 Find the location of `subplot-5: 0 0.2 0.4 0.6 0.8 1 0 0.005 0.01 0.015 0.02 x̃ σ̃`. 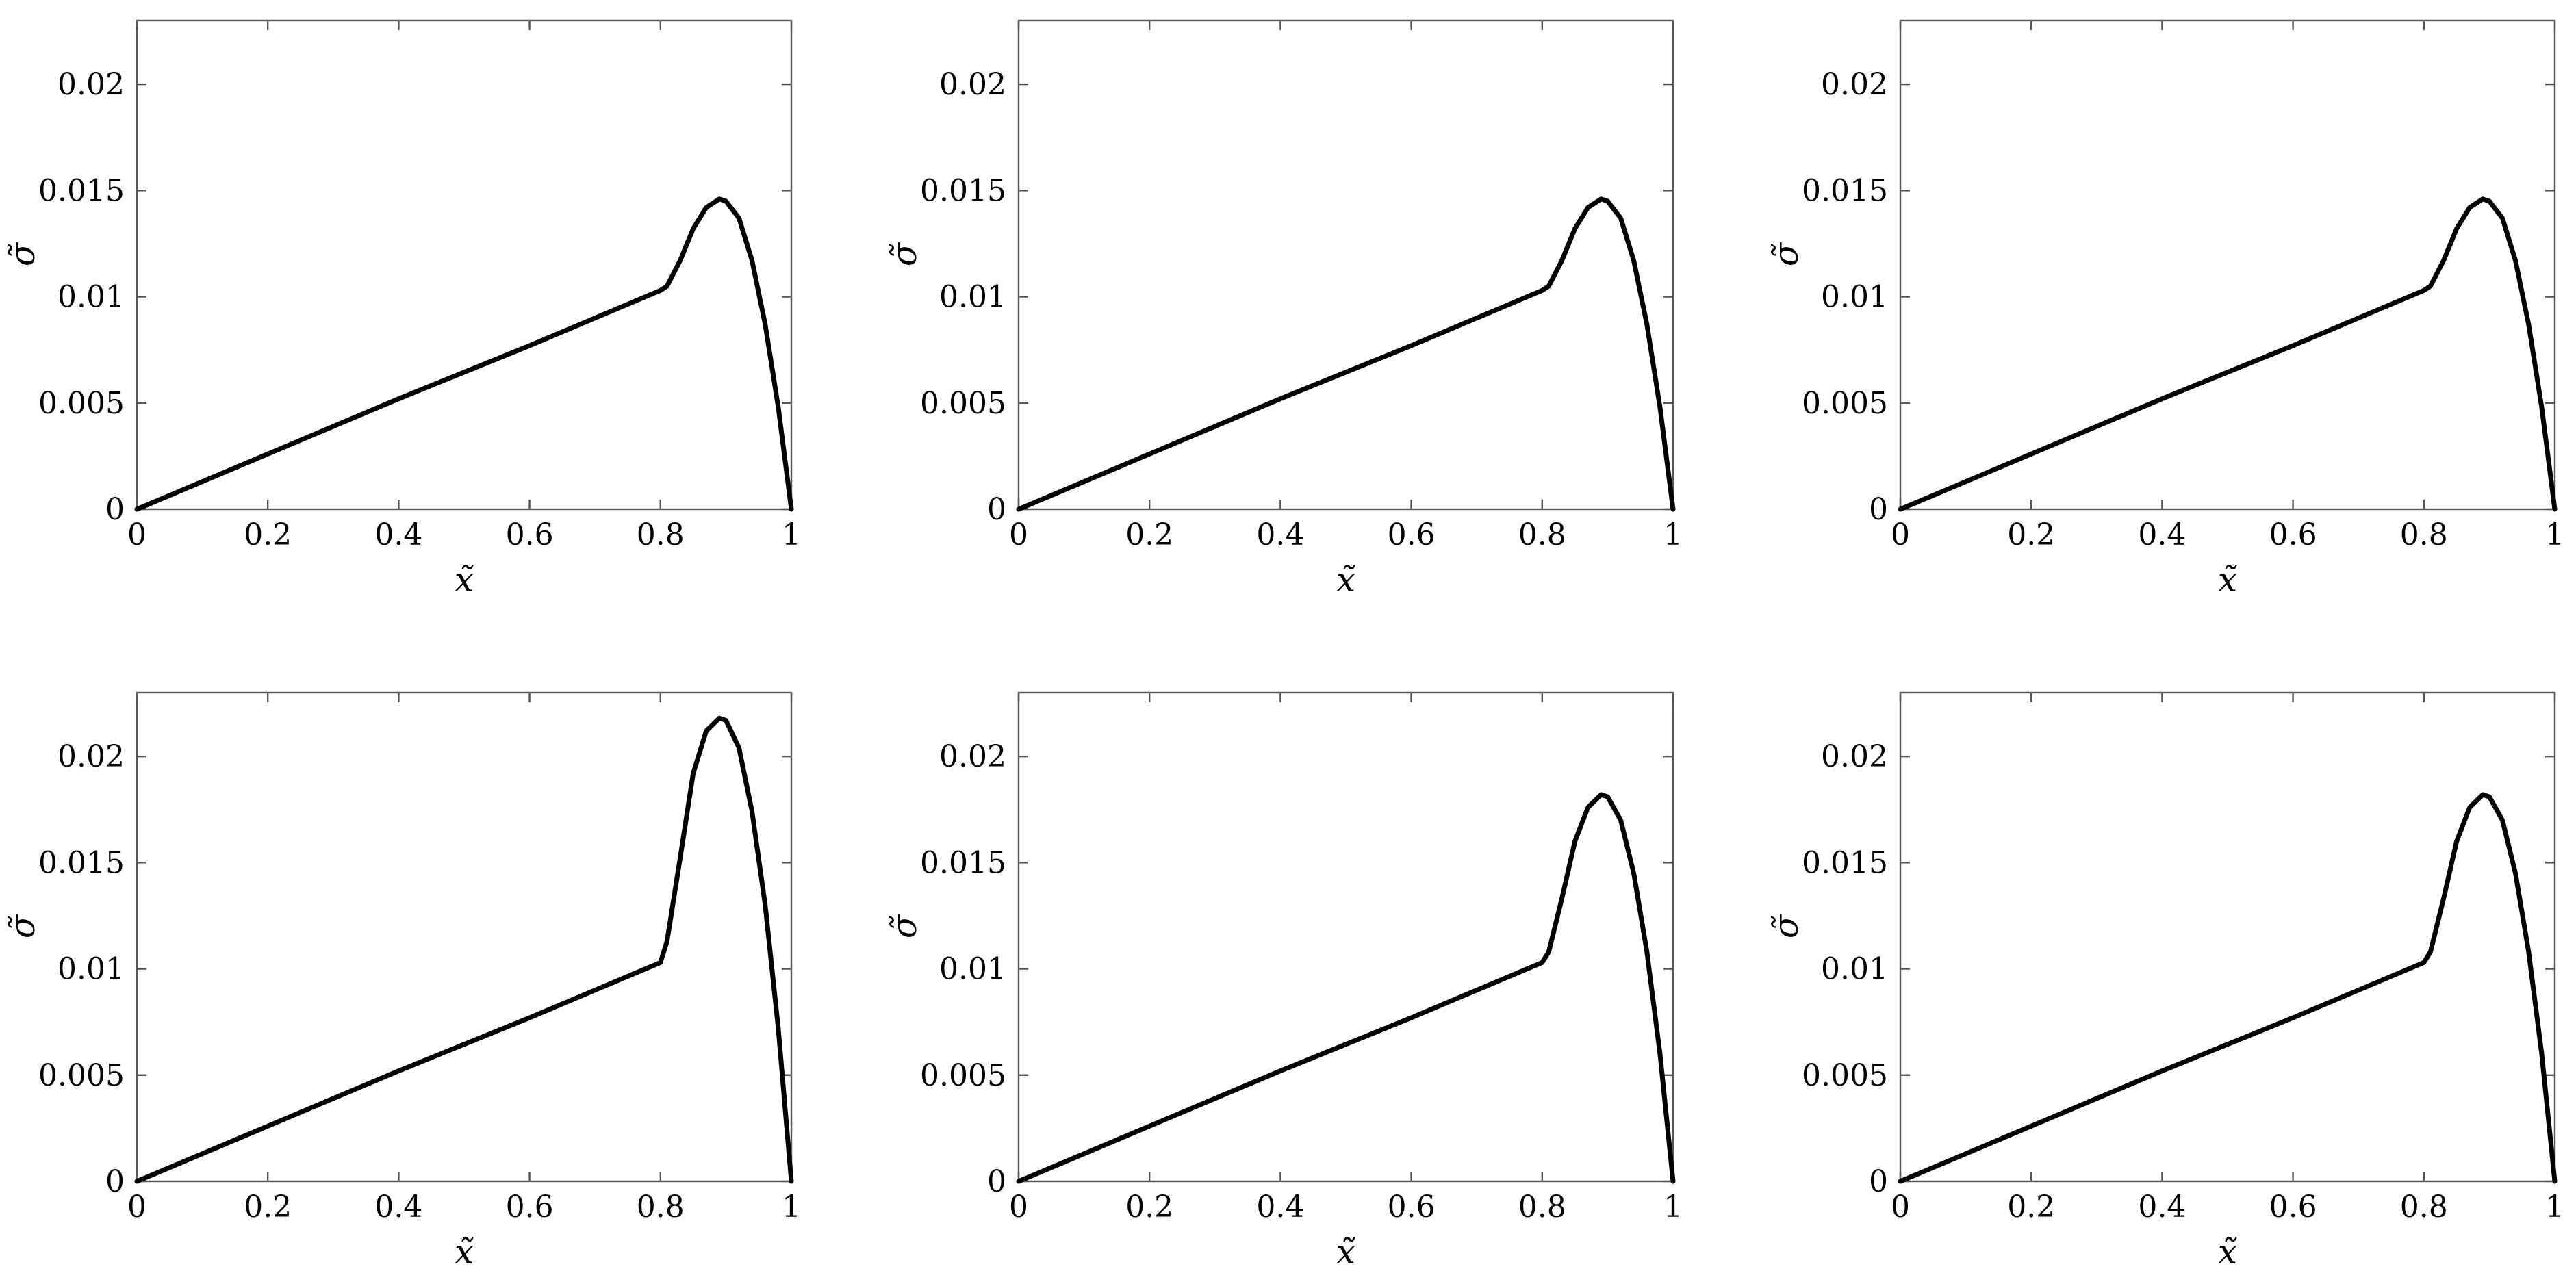

subplot-5: 0 0.2 0.4 0.6 0.8 1 0 0.005 0.01 0.015 0.02 x̃ σ̃ is located at coordinates (1283, 981).